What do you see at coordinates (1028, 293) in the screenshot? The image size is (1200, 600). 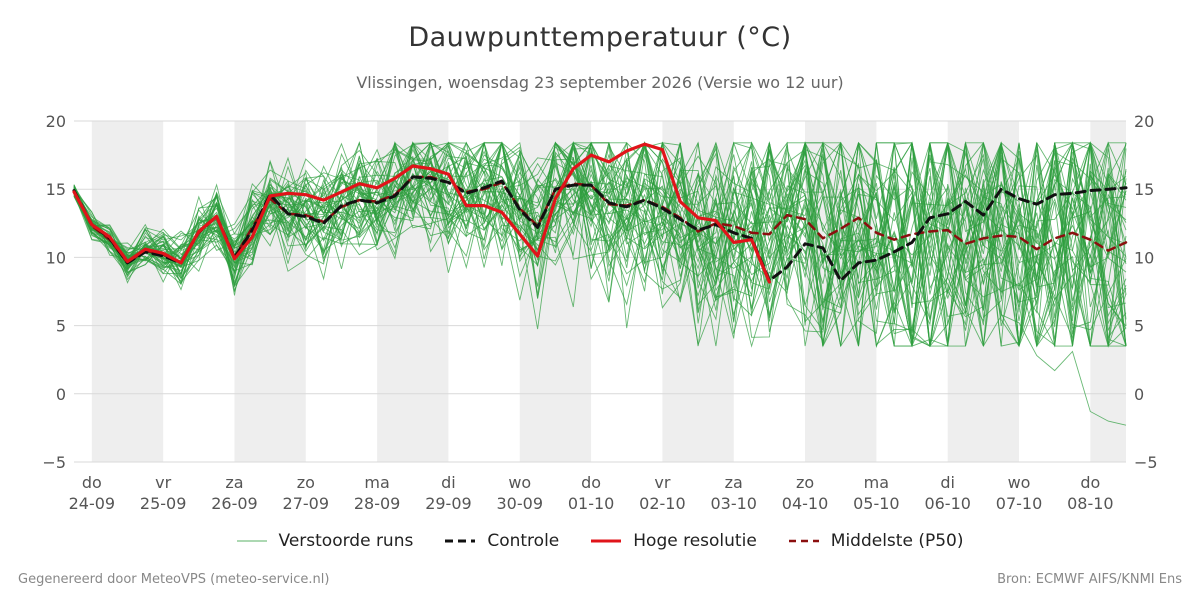 I see `ensemble-outlier-run` at bounding box center [1028, 293].